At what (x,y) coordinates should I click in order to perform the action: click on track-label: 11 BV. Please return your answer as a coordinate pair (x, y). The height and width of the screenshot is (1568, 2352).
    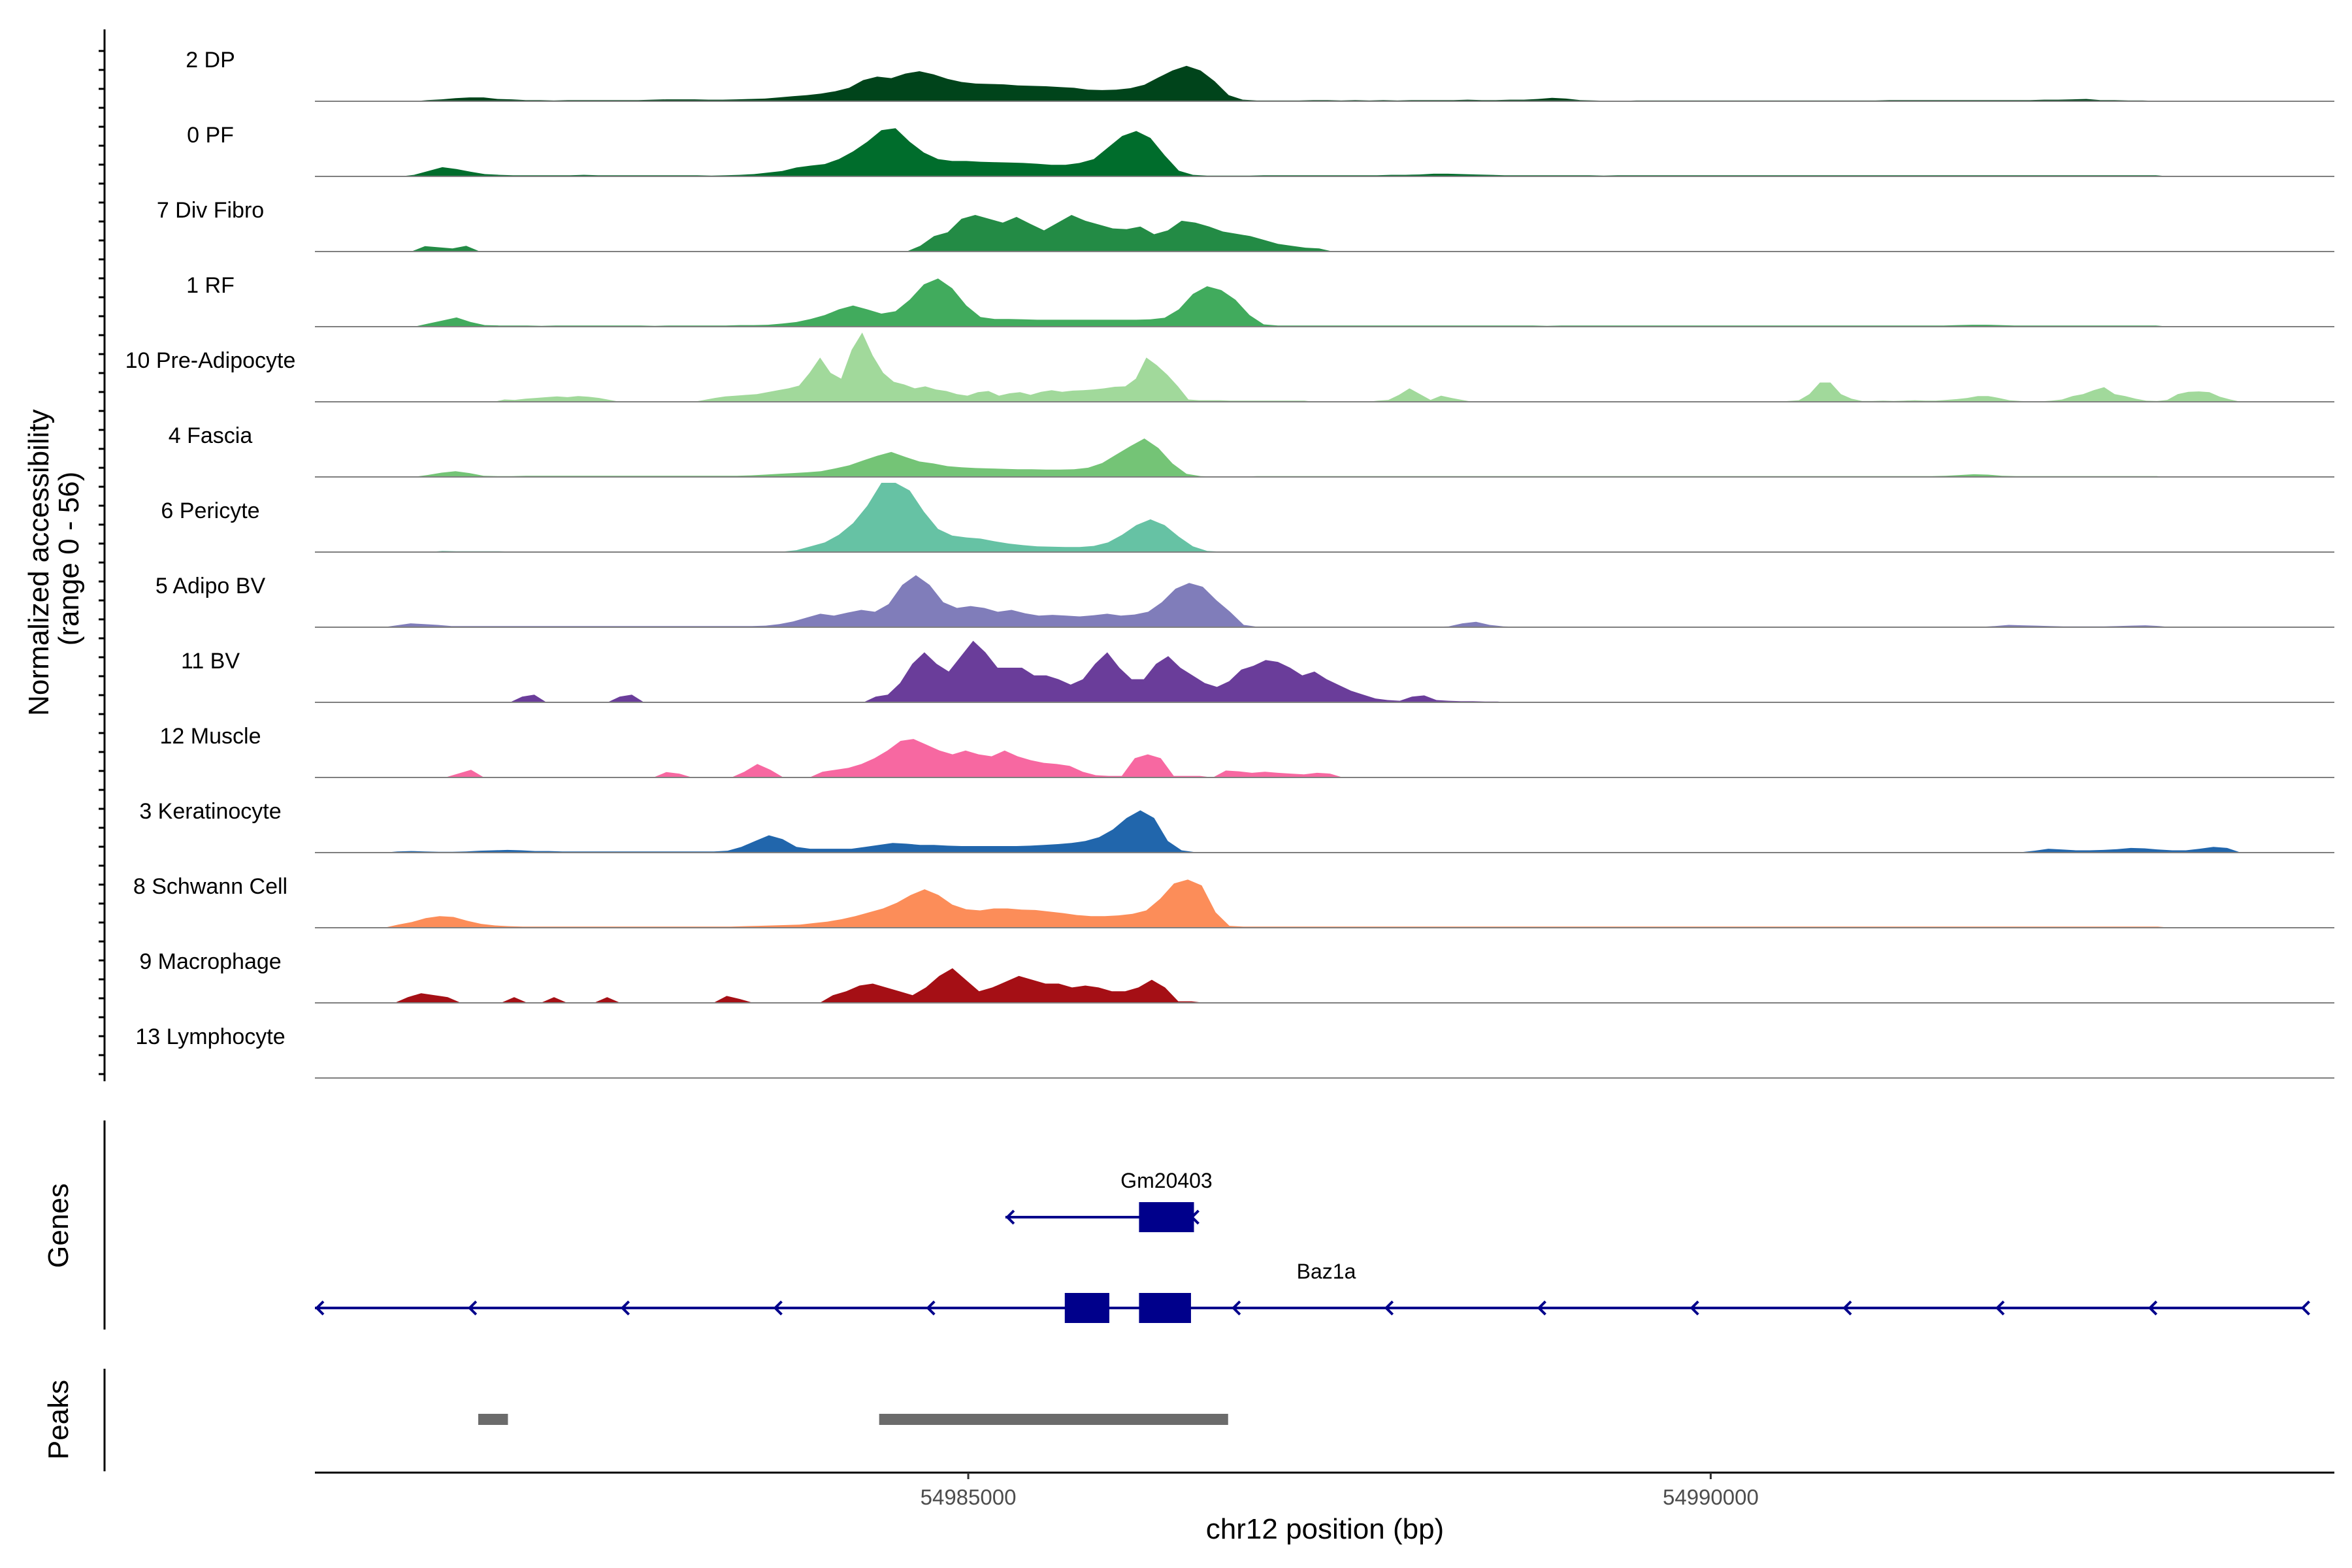
    Looking at the image, I should click on (210, 661).